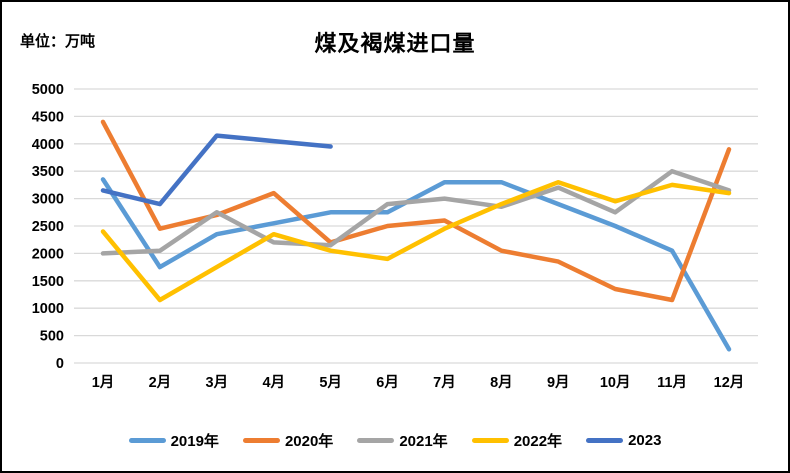  I want to click on series-line-2023, so click(216, 170).